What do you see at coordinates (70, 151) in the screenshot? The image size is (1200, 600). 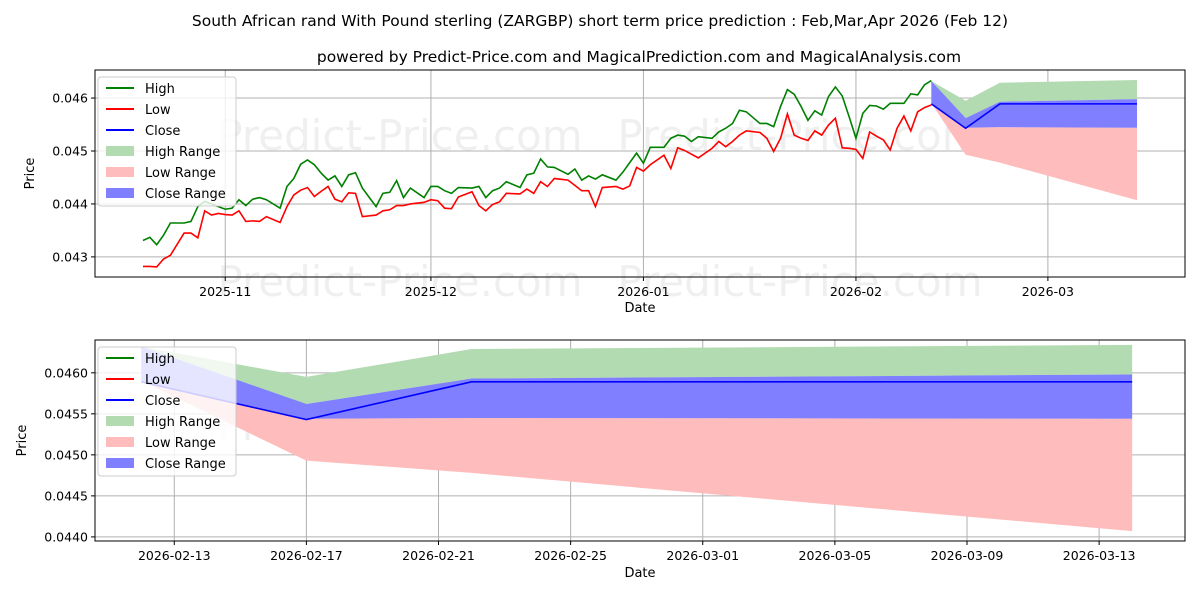 I see `y-tick-label: 0.045` at bounding box center [70, 151].